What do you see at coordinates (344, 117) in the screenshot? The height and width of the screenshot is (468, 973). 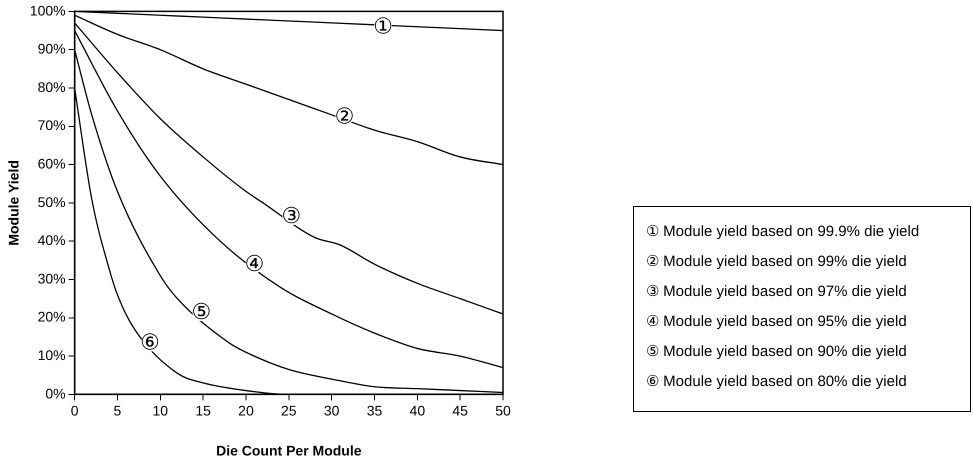 I see `annotation: ②` at bounding box center [344, 117].